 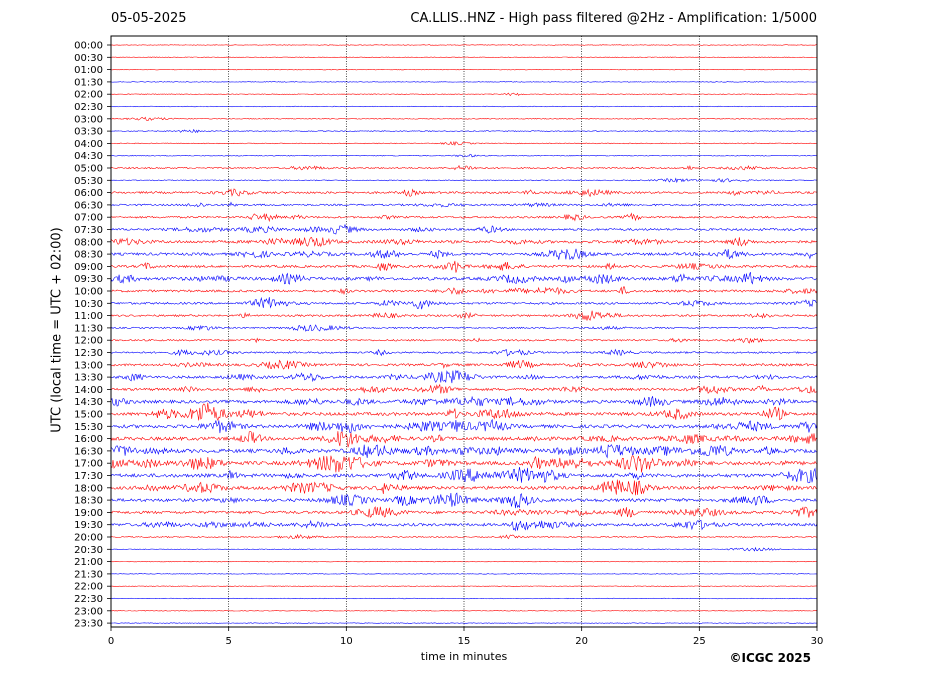 What do you see at coordinates (464, 656) in the screenshot?
I see `x-axis-label: time in minutes` at bounding box center [464, 656].